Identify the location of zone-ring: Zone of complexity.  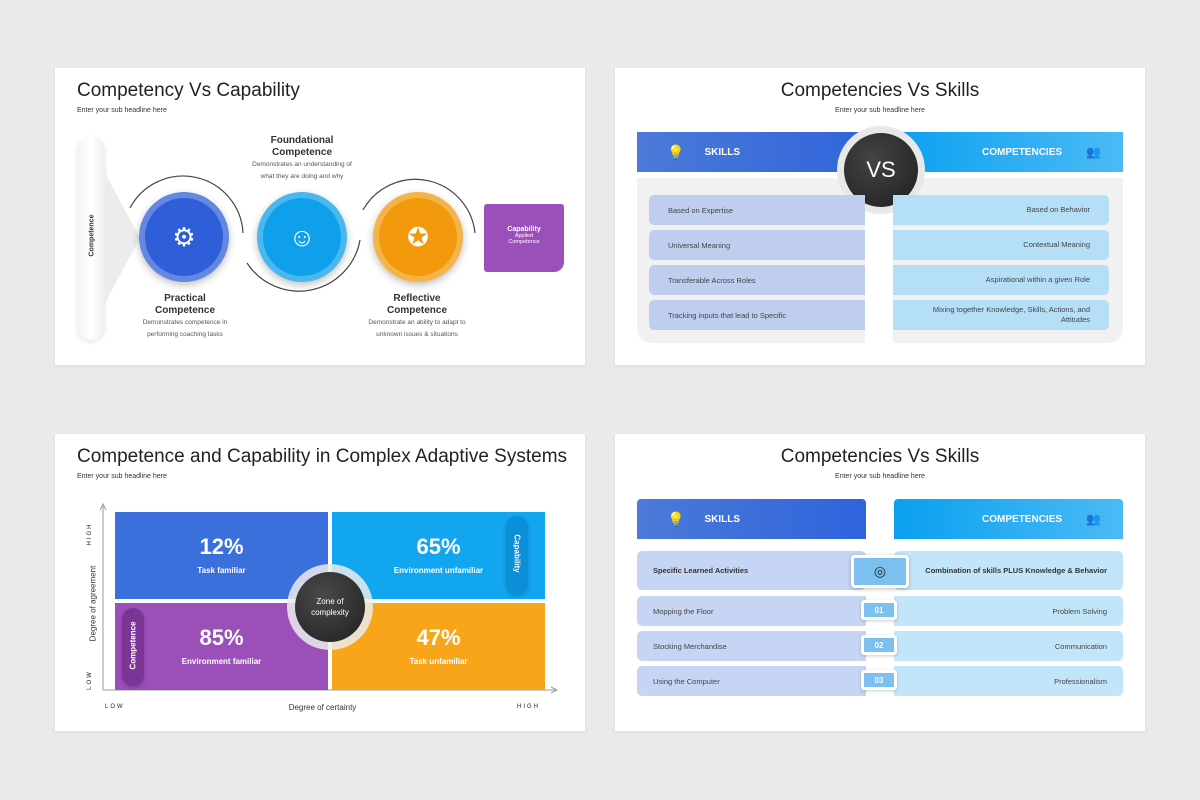
(330, 607).